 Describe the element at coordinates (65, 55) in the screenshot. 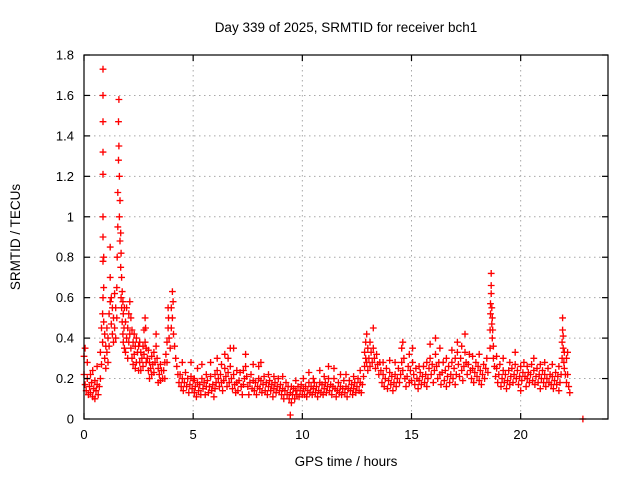

I see `y-tick-label: 1.8` at that location.